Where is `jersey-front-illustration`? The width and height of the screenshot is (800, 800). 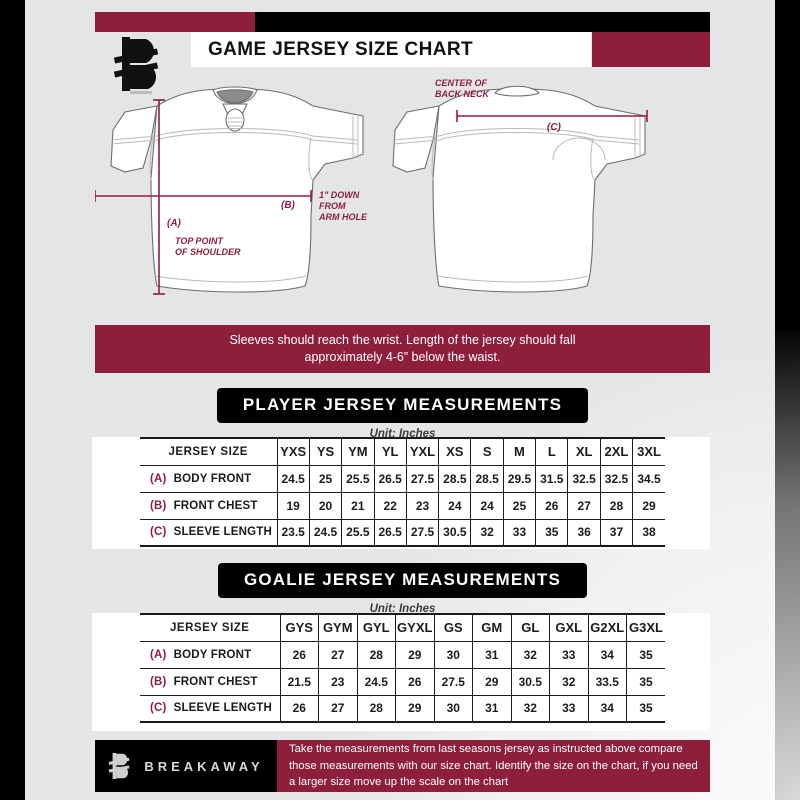
jersey-front-illustration is located at coordinates (237, 189).